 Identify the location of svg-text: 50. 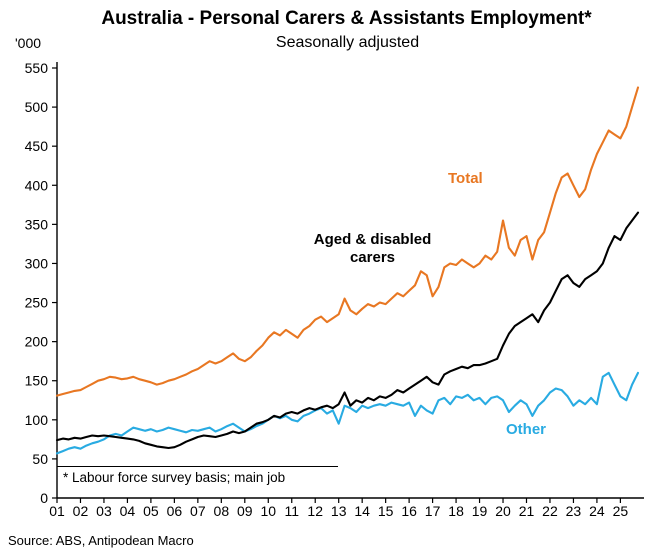
(40, 459).